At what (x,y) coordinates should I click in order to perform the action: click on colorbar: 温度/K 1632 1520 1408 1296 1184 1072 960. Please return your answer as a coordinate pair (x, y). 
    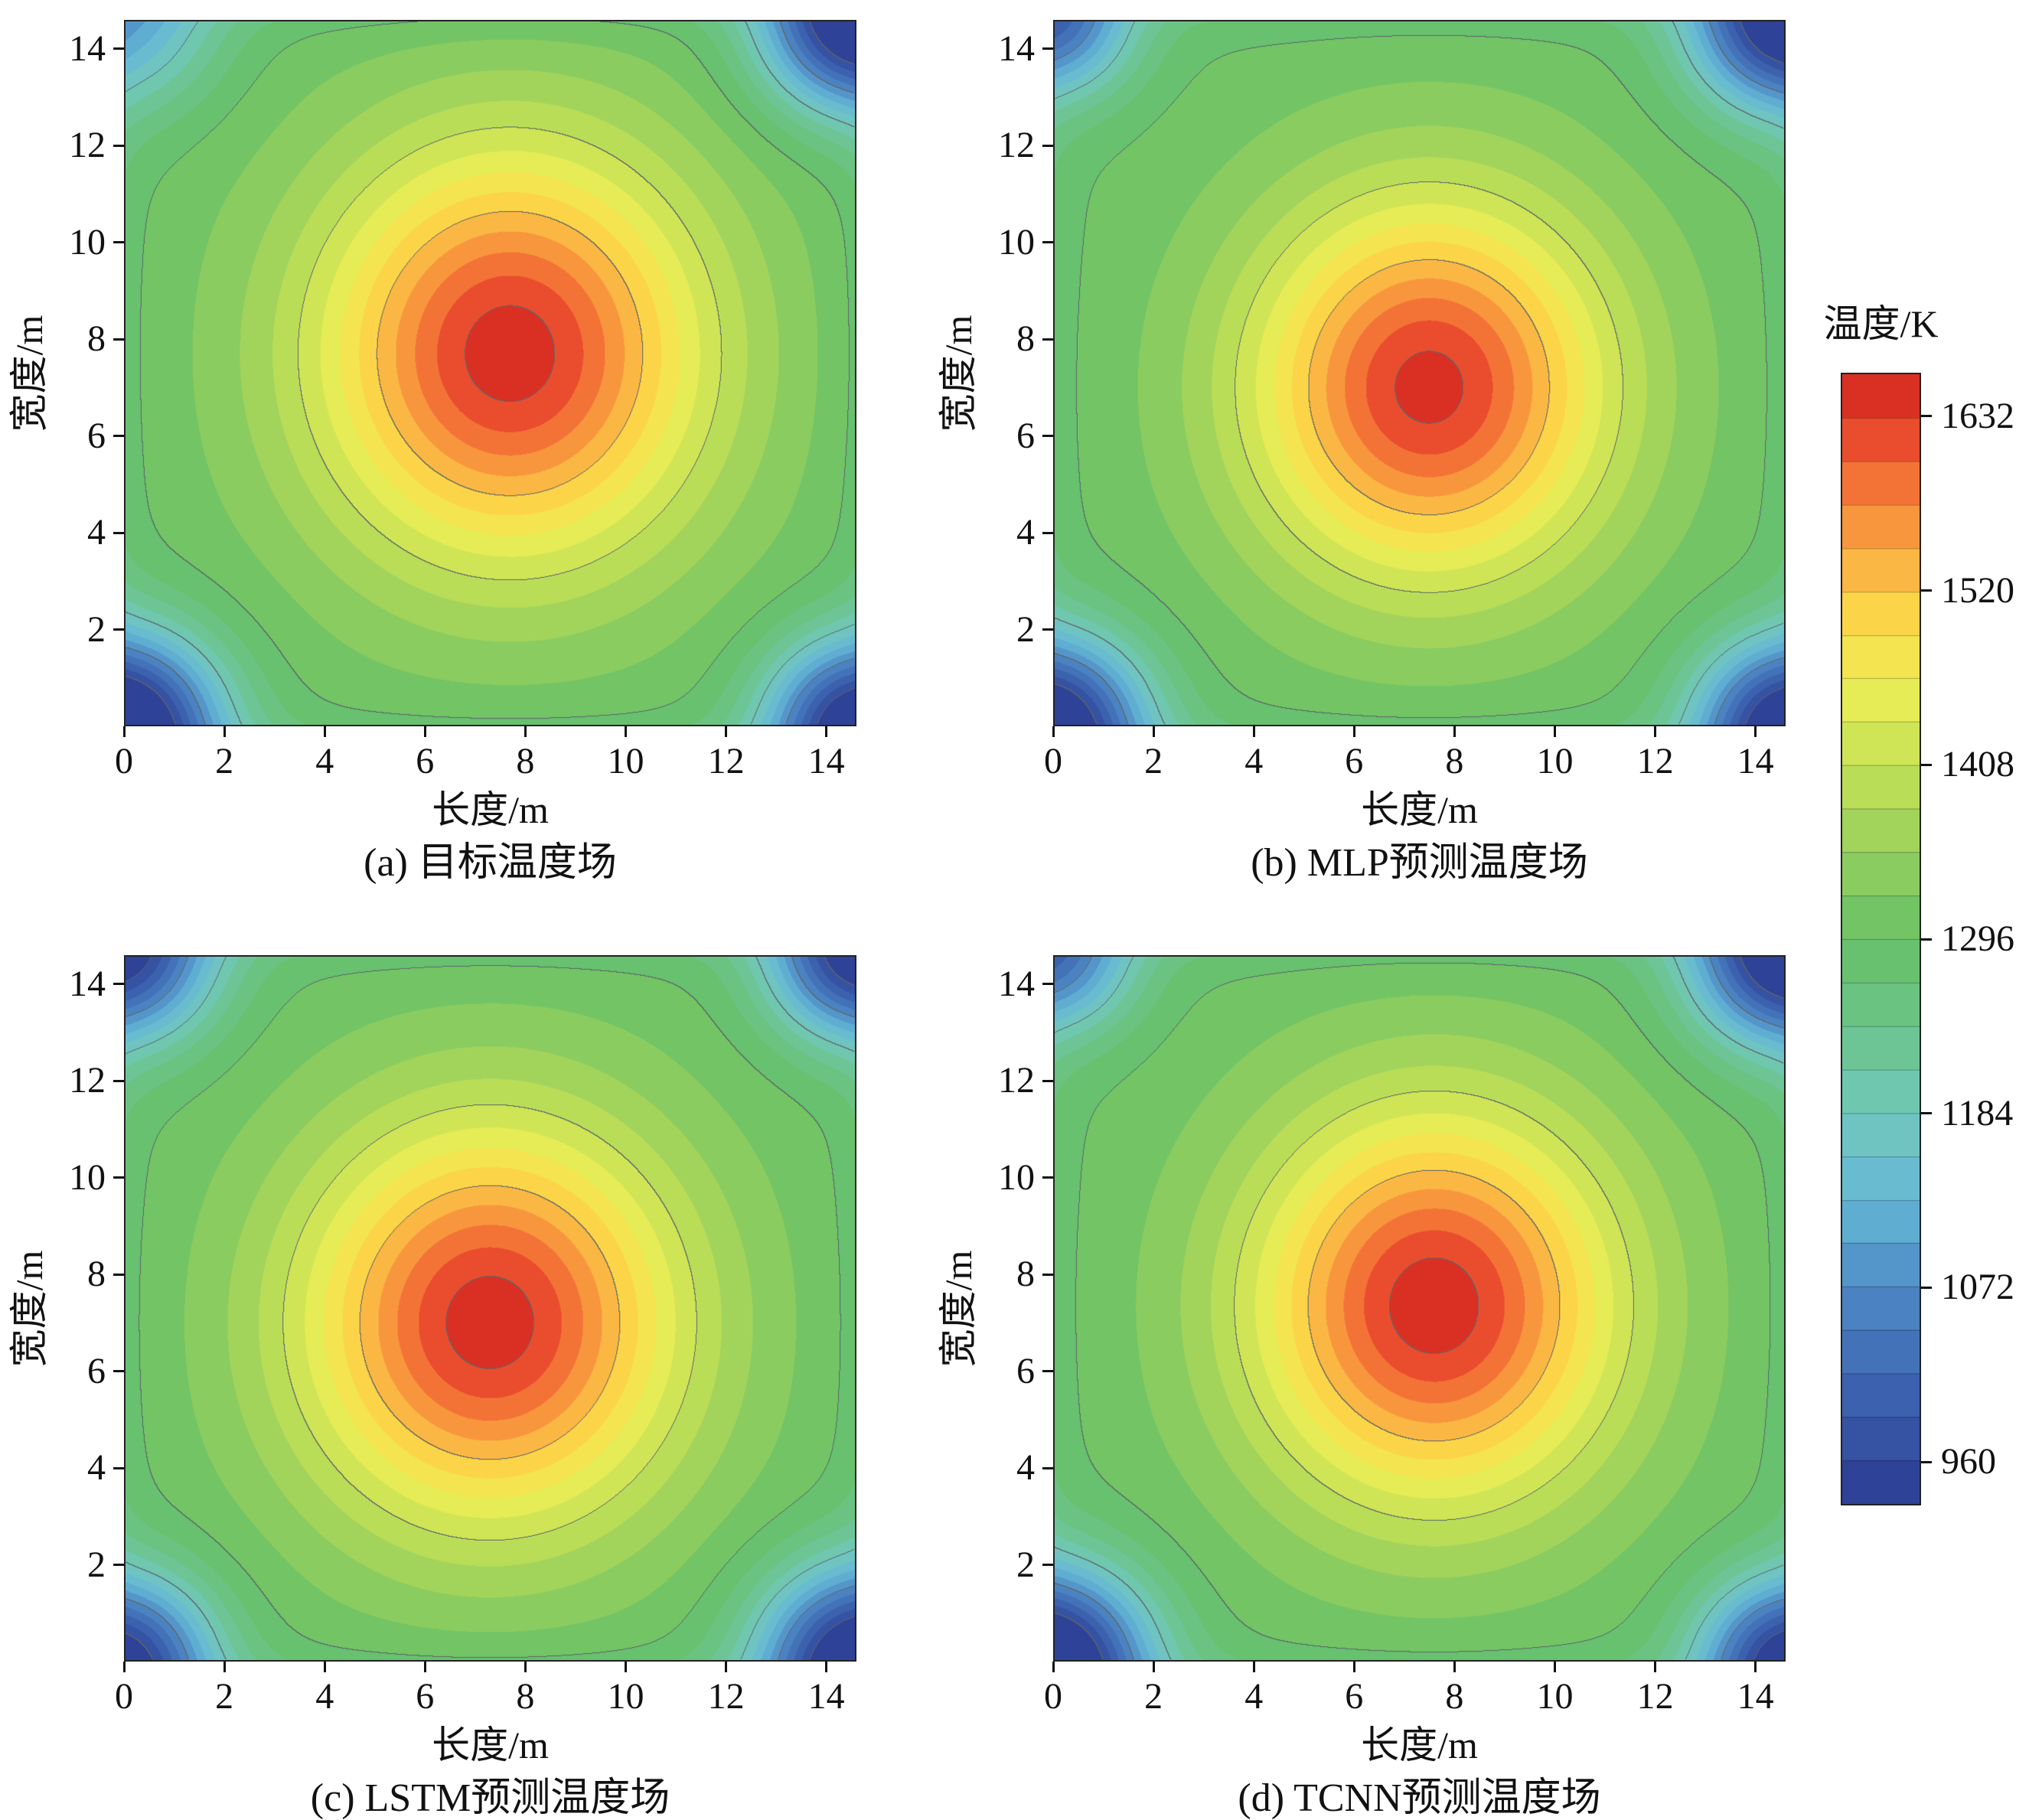
    Looking at the image, I should click on (1919, 903).